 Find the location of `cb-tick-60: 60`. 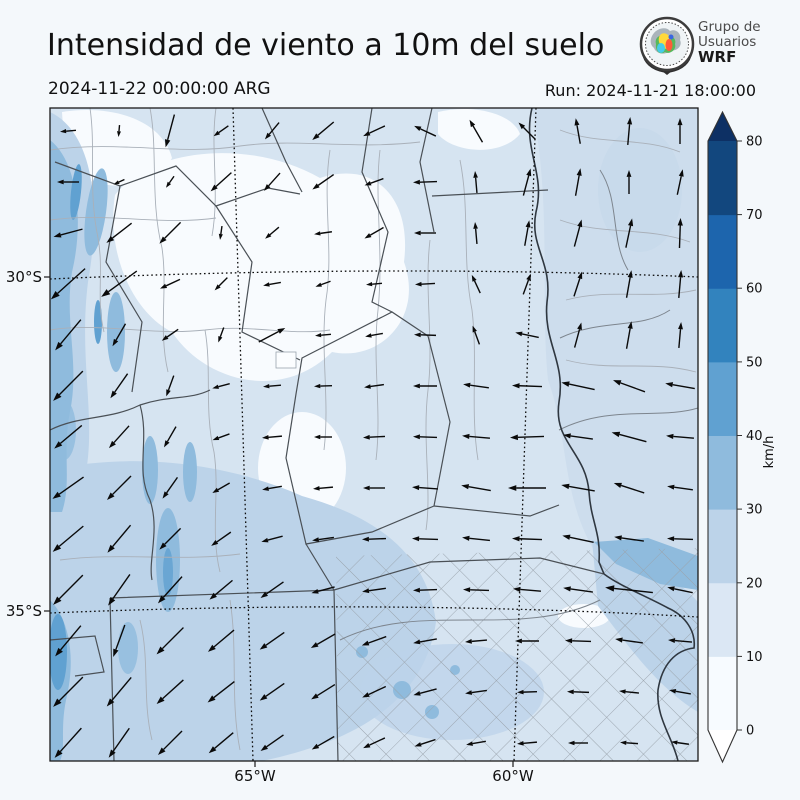

cb-tick-60: 60 is located at coordinates (754, 289).